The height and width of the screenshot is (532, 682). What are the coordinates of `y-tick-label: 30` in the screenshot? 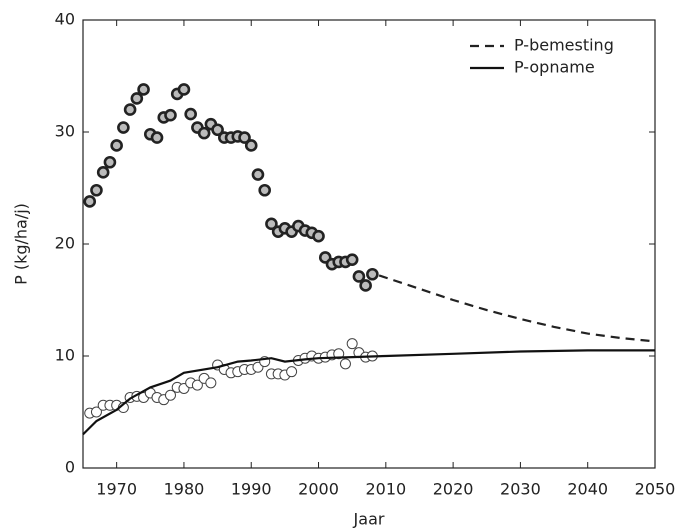 It's located at (65, 131).